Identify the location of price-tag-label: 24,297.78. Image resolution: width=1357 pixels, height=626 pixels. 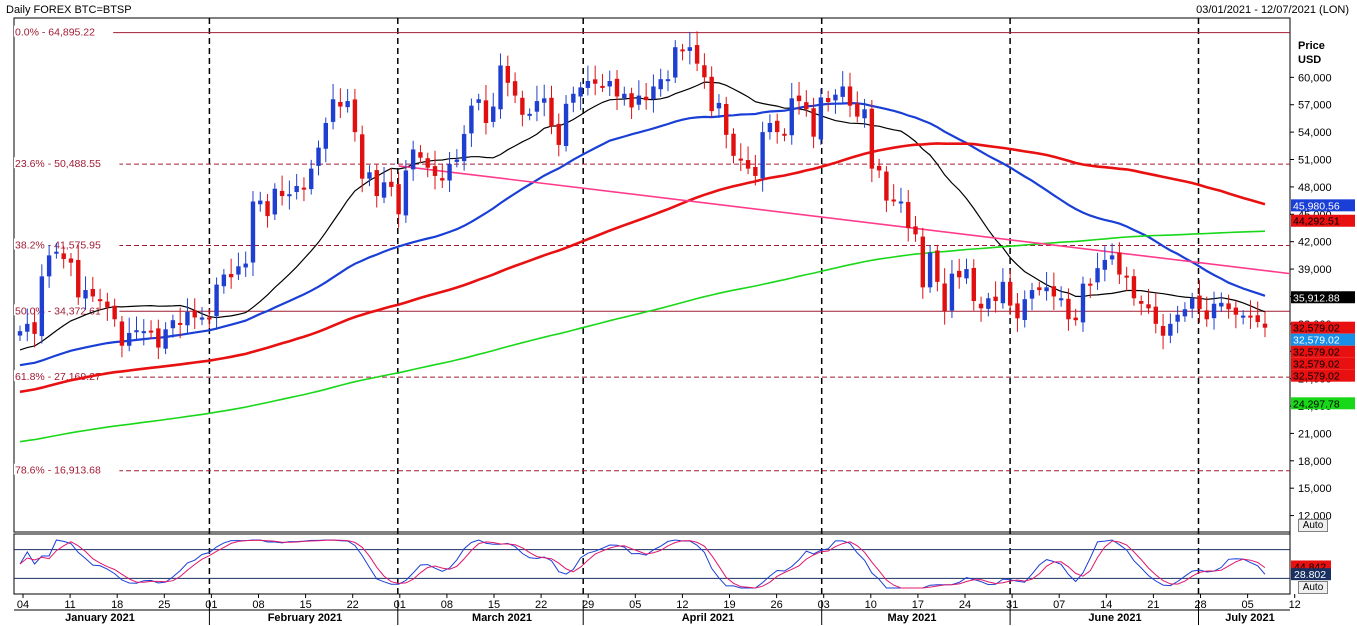
(1316, 404).